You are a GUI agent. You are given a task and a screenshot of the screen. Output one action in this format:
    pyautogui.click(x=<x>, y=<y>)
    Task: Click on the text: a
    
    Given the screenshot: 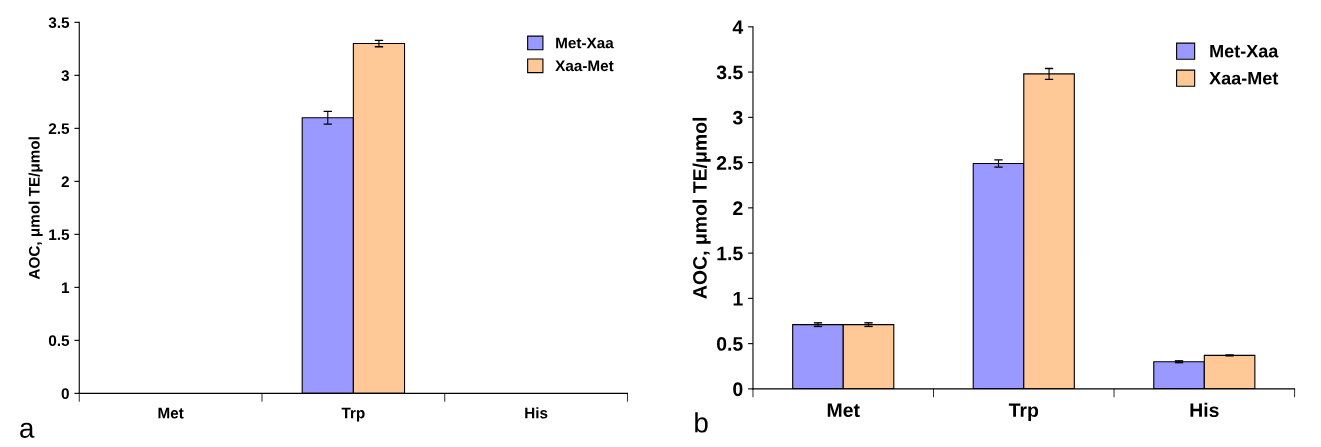 What is the action you would take?
    pyautogui.click(x=27, y=430)
    